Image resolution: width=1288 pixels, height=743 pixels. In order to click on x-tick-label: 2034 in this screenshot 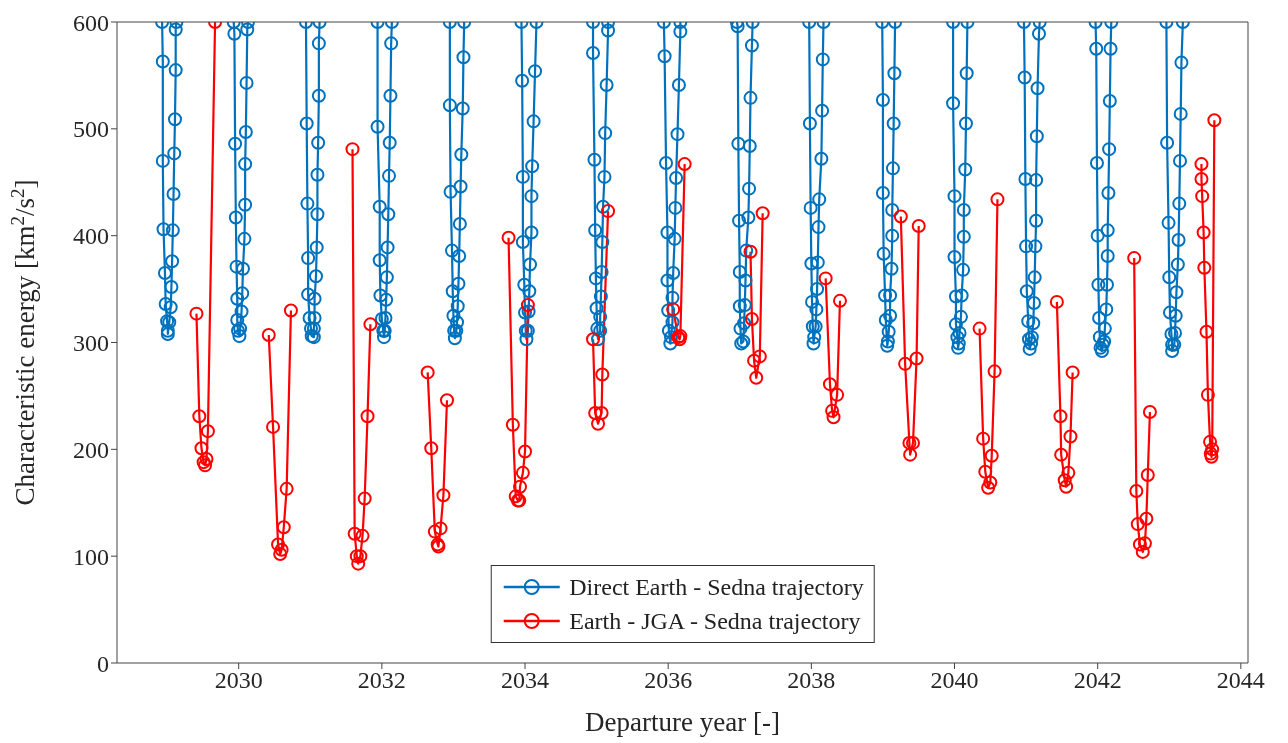, I will do `click(525, 680)`.